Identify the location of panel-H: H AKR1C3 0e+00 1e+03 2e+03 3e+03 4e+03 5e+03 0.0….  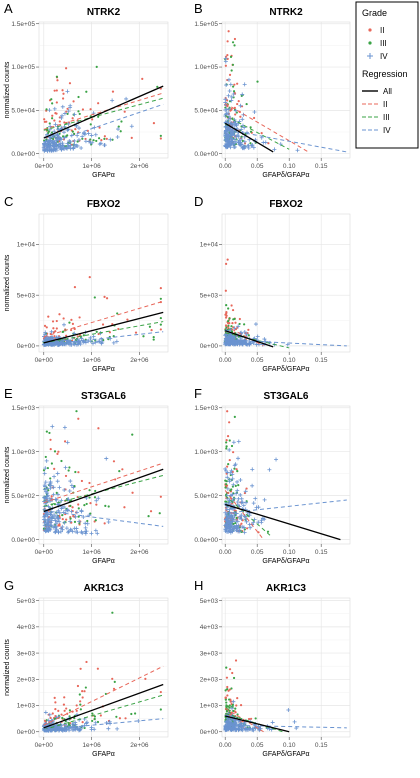
(272, 668).